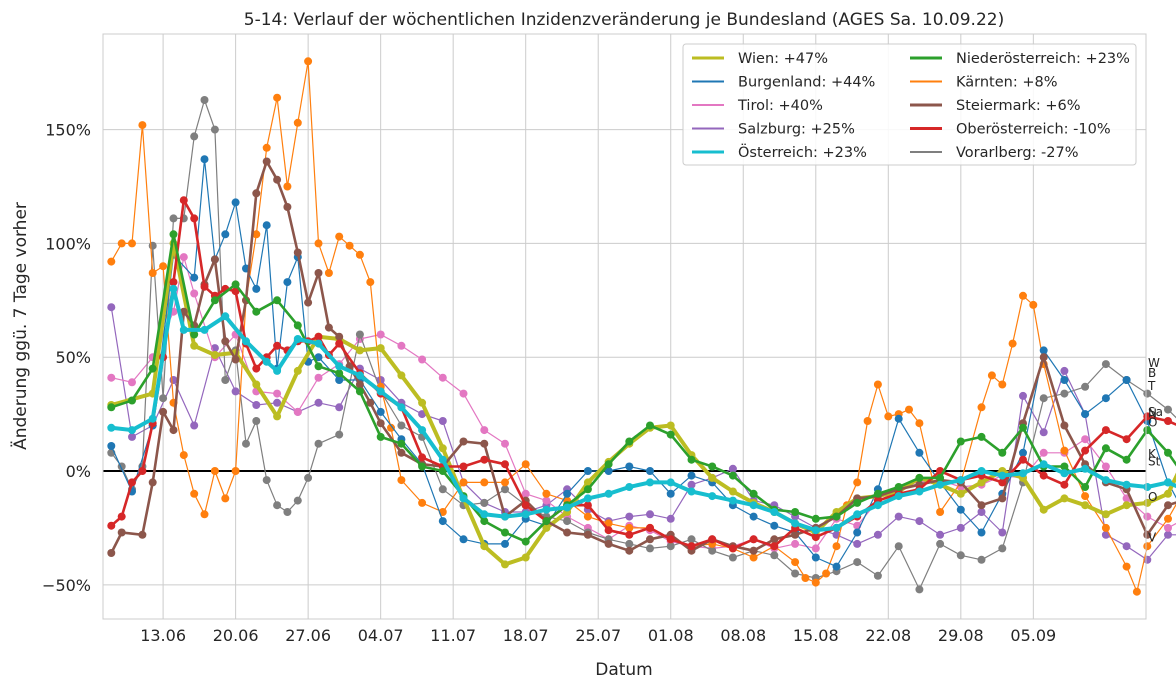 The height and width of the screenshot is (690, 1176). I want to click on x-tick-label: 25.07, so click(598, 635).